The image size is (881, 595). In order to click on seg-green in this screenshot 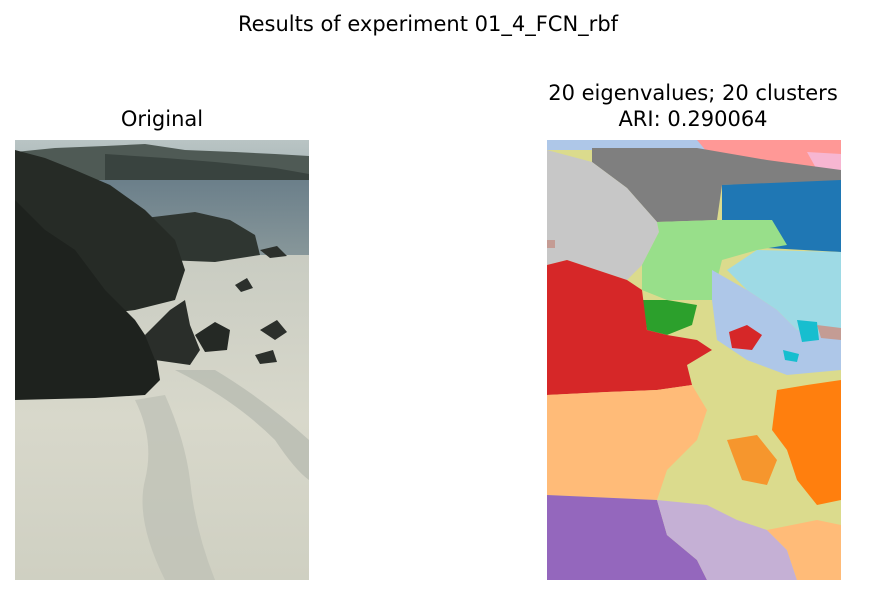, I will do `click(669, 317)`.